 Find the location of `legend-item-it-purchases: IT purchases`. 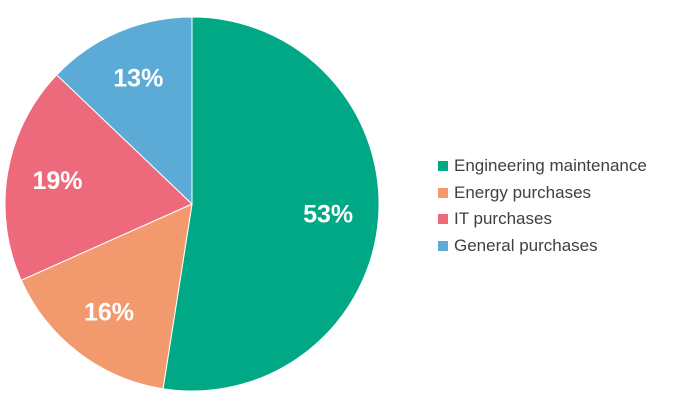

legend-item-it-purchases: IT purchases is located at coordinates (542, 219).